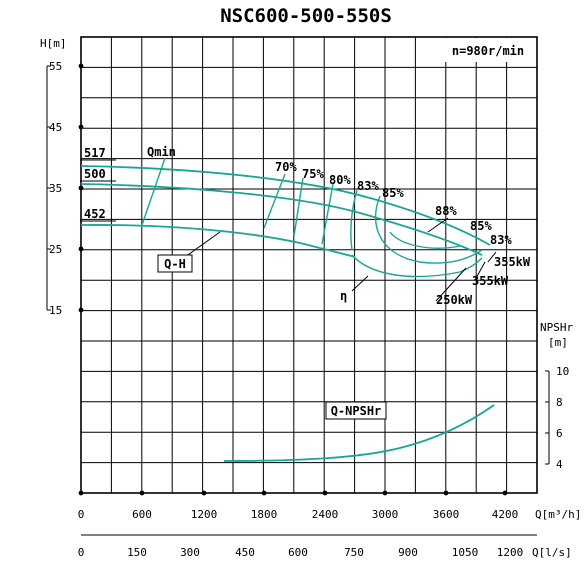  I want to click on q-ls-tick: 1200, so click(510, 552).